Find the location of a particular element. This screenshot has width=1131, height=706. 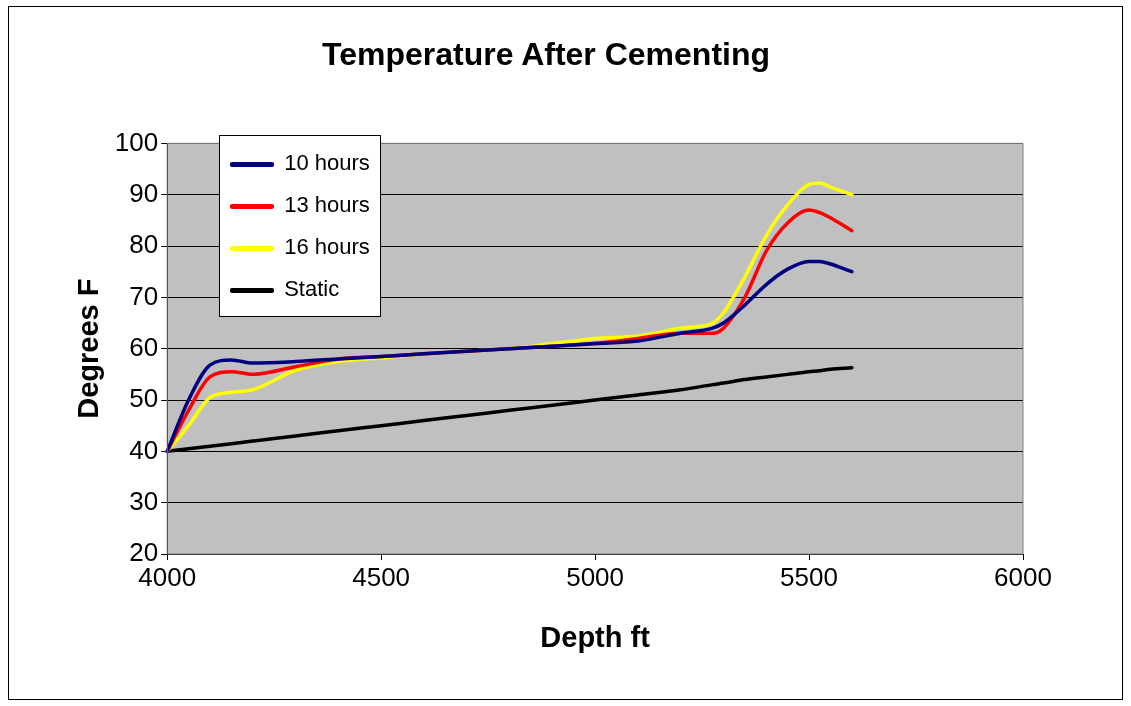

x-tick-label: 5500 is located at coordinates (809, 576).